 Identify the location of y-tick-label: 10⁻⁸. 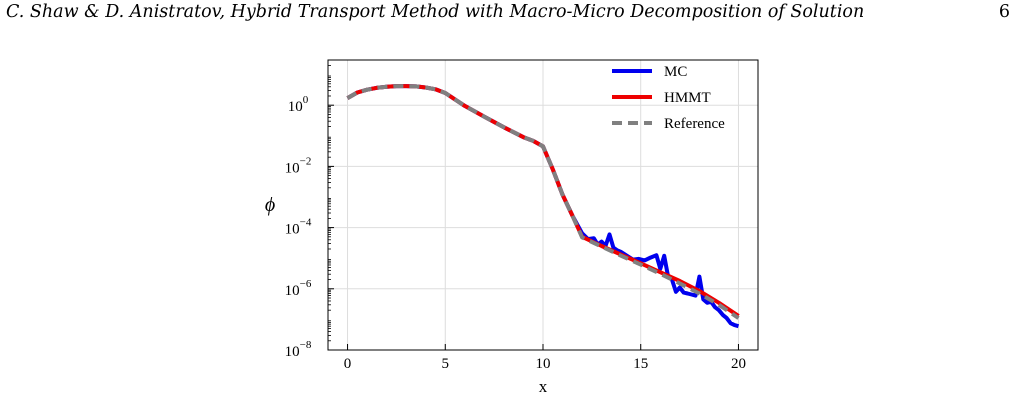
(298, 349).